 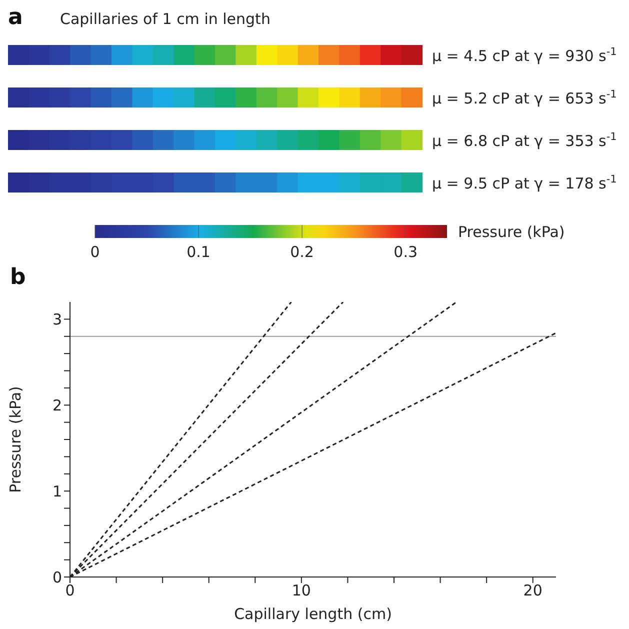 I want to click on x-tick-label: 20, so click(x=532, y=591).